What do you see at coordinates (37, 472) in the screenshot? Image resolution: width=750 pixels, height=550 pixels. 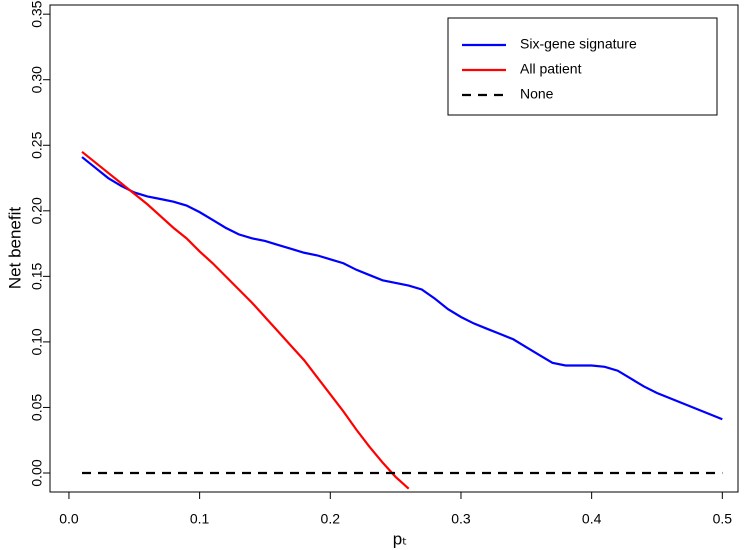 I see `y-tick-label: 0.00` at bounding box center [37, 472].